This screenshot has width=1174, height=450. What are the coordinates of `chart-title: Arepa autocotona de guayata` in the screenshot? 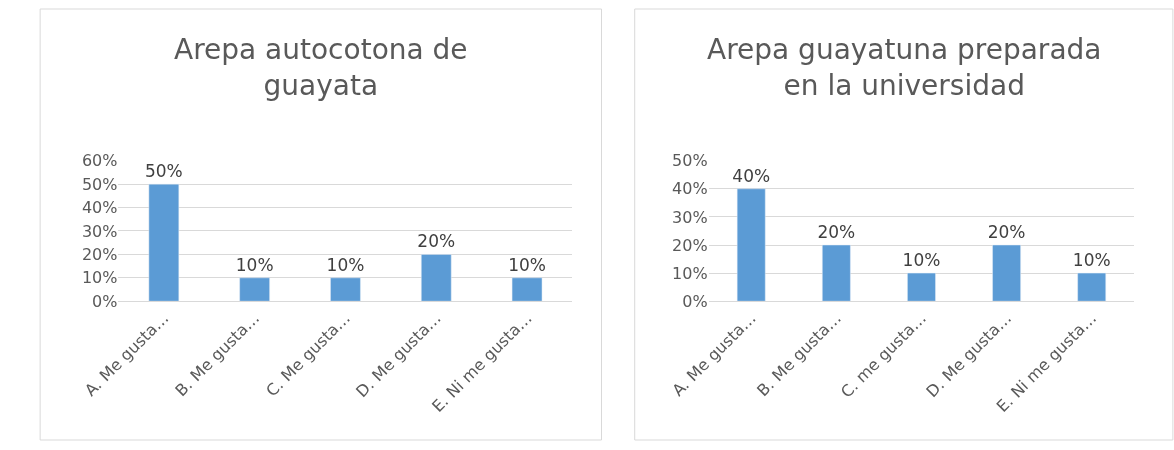 It's located at (321, 68).